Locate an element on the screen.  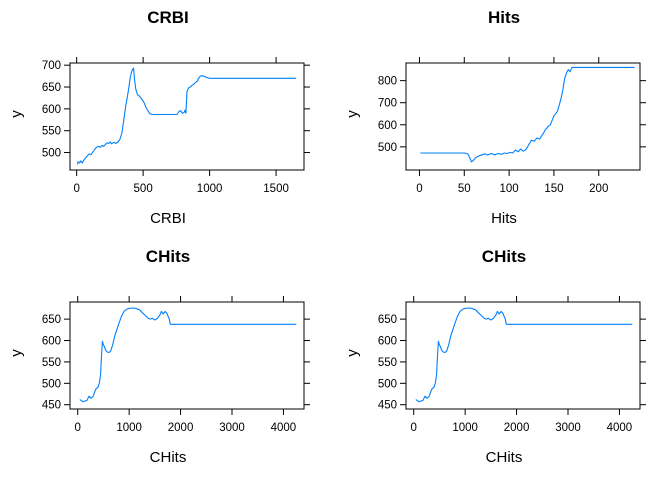
x-tick-label: 150 is located at coordinates (553, 189).